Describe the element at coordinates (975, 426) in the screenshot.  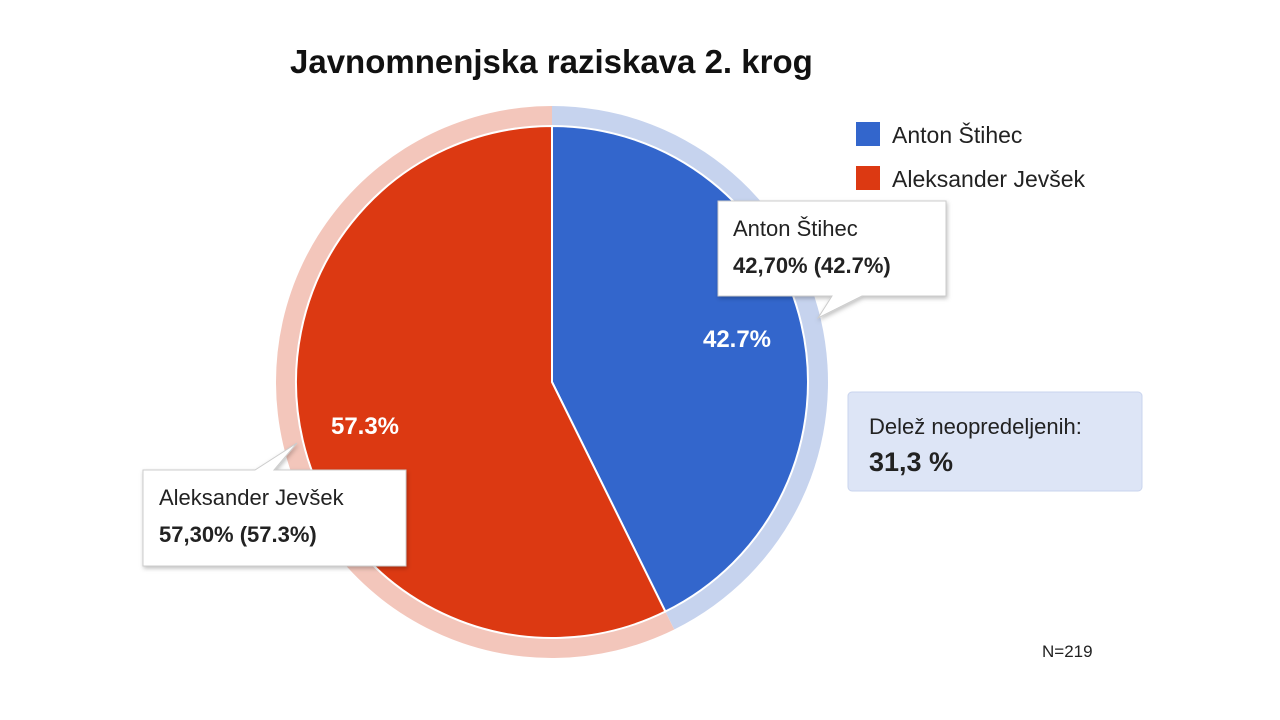
I see `undecided-label: Delež neopredeljenih:` at that location.